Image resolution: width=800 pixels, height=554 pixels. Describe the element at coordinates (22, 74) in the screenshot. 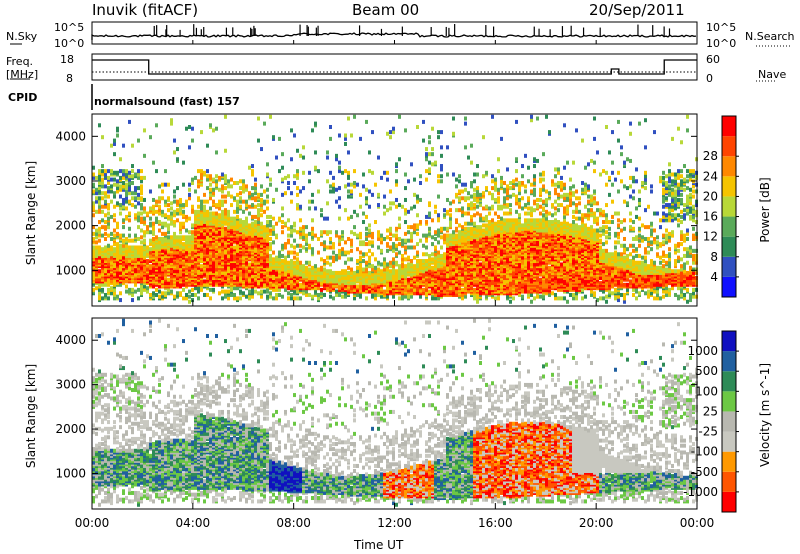

I see `freq-unit-label: [MHz]` at that location.